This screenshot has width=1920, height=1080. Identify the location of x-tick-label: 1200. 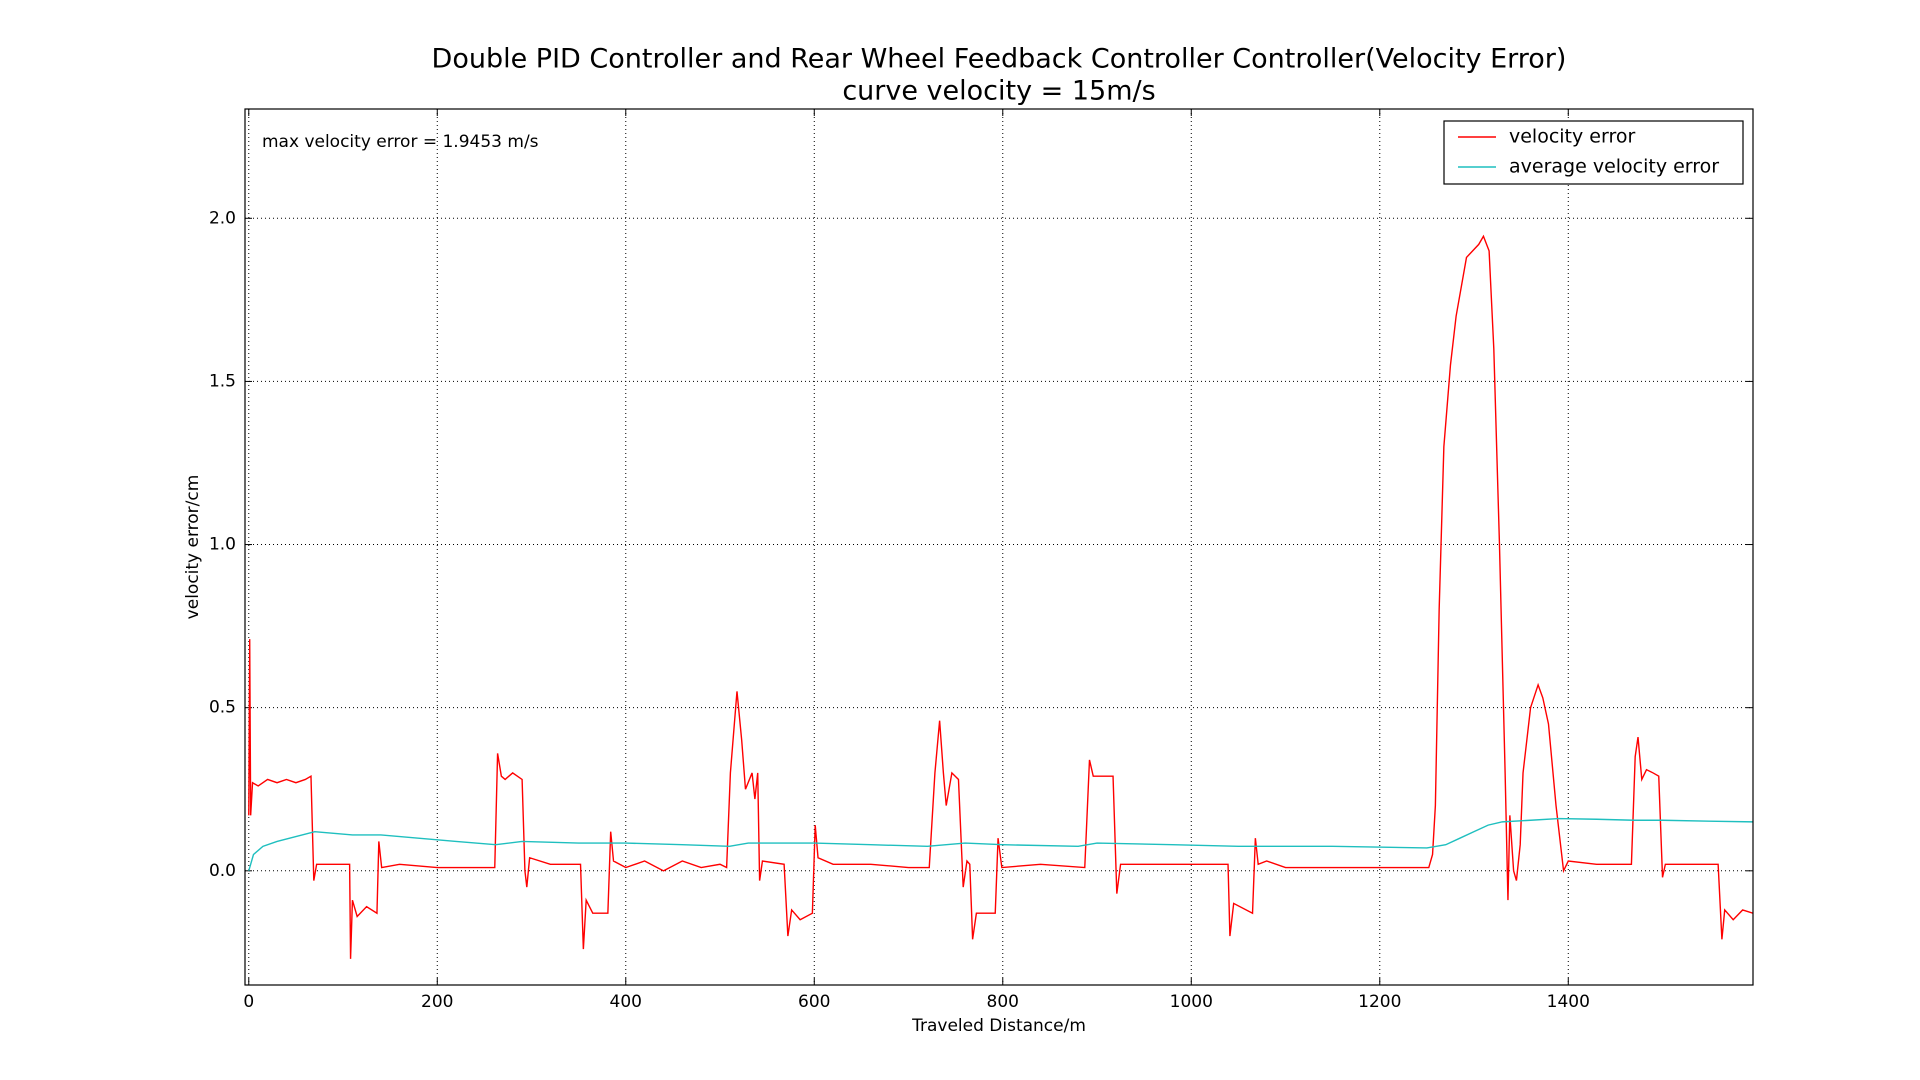
(1379, 1002).